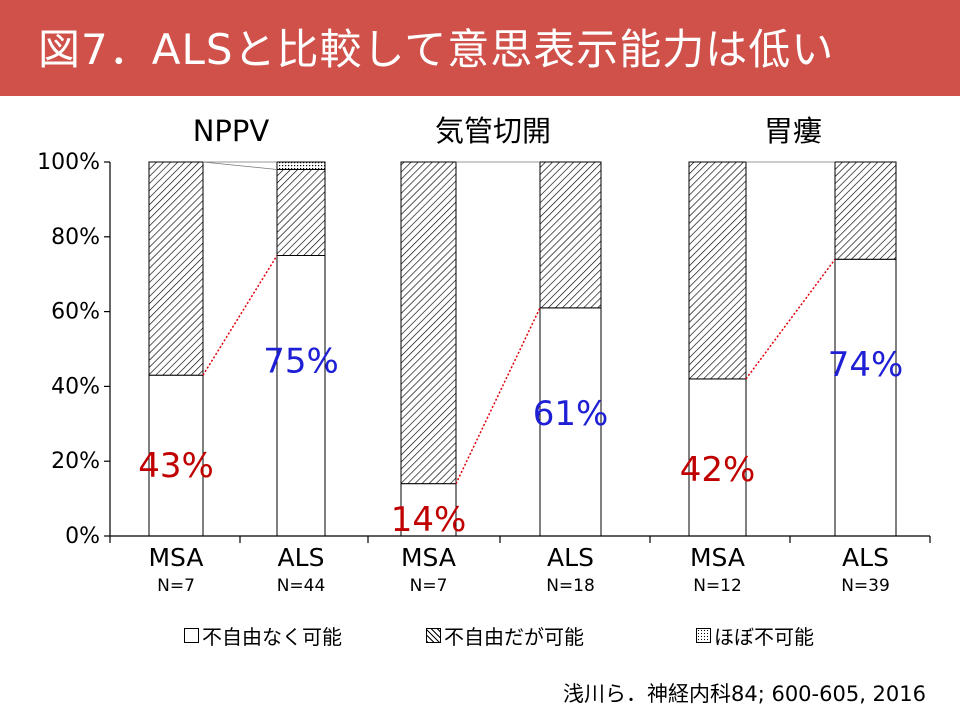  Describe the element at coordinates (866, 365) in the screenshot. I see `data-label: 74%` at that location.